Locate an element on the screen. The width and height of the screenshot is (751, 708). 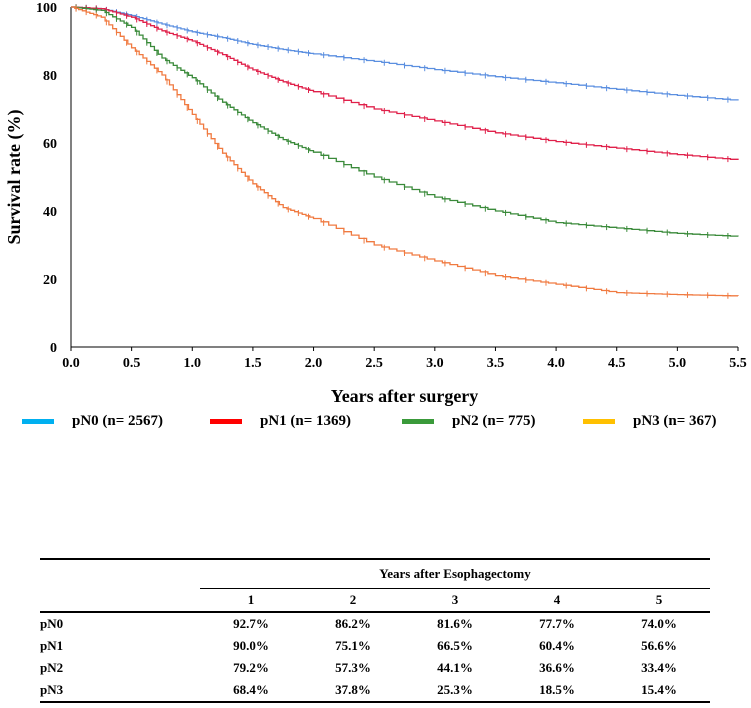
cell-value: 81.6% is located at coordinates (455, 623).